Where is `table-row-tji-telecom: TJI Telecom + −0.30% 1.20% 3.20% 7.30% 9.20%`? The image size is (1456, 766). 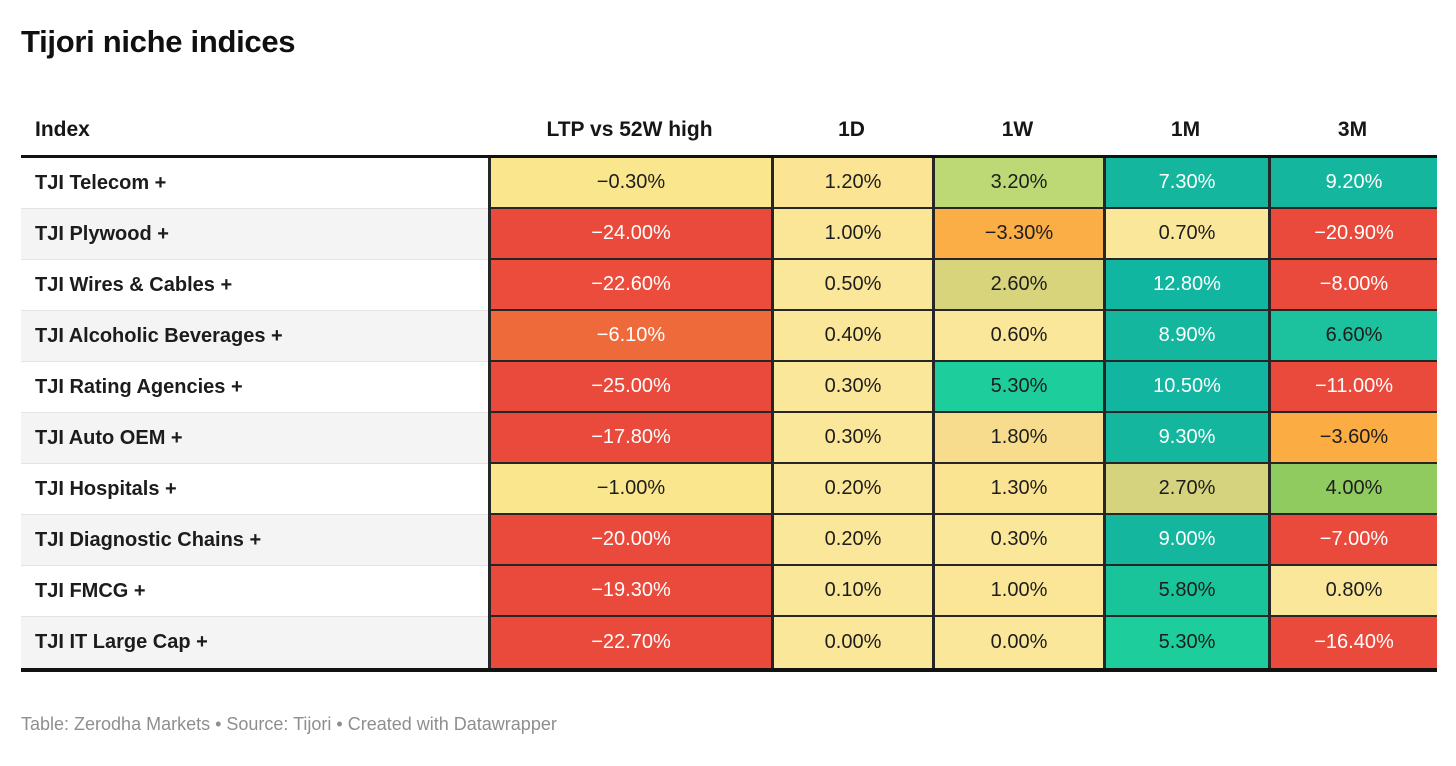
table-row-tji-telecom: TJI Telecom + −0.30% 1.20% 3.20% 7.30% 9.20% is located at coordinates (729, 183).